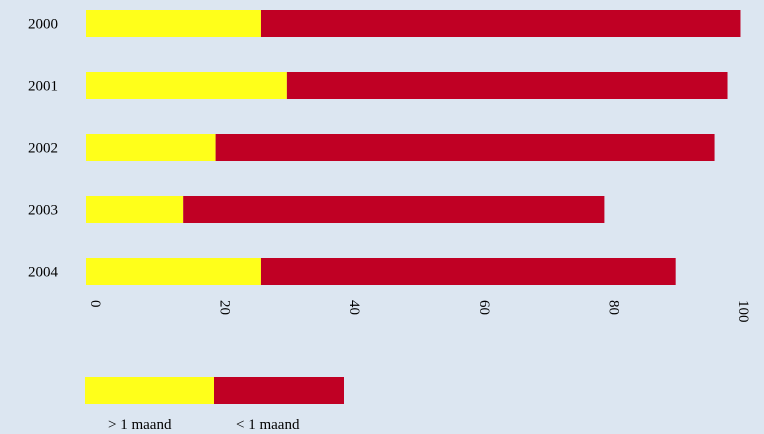  Describe the element at coordinates (419, 311) in the screenshot. I see `x-tick-labels: 0 20 40 60 80 100` at that location.